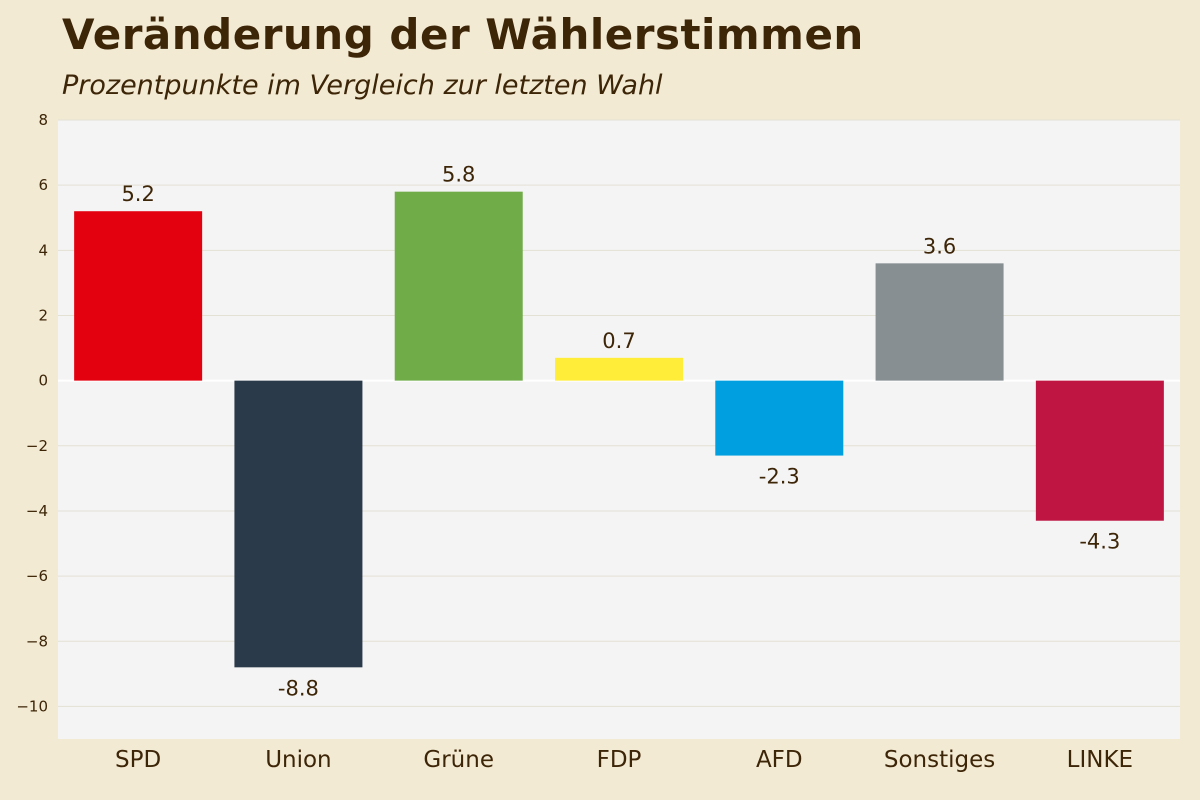  I want to click on data-label: 5.2, so click(137, 194).